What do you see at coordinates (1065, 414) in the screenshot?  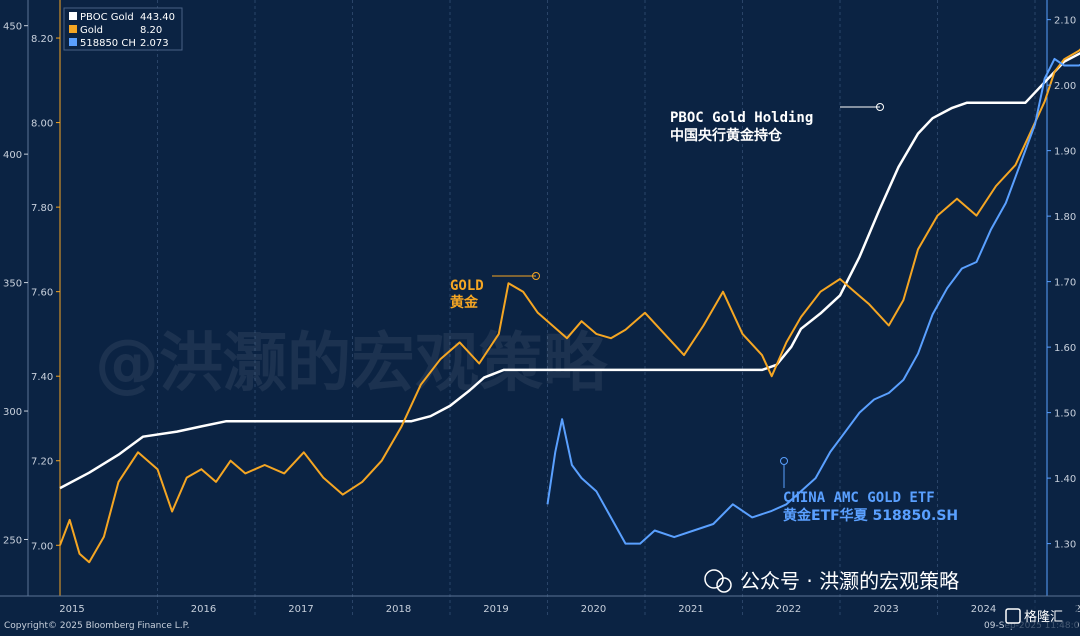 I see `right-tick-label: 1.50` at bounding box center [1065, 414].